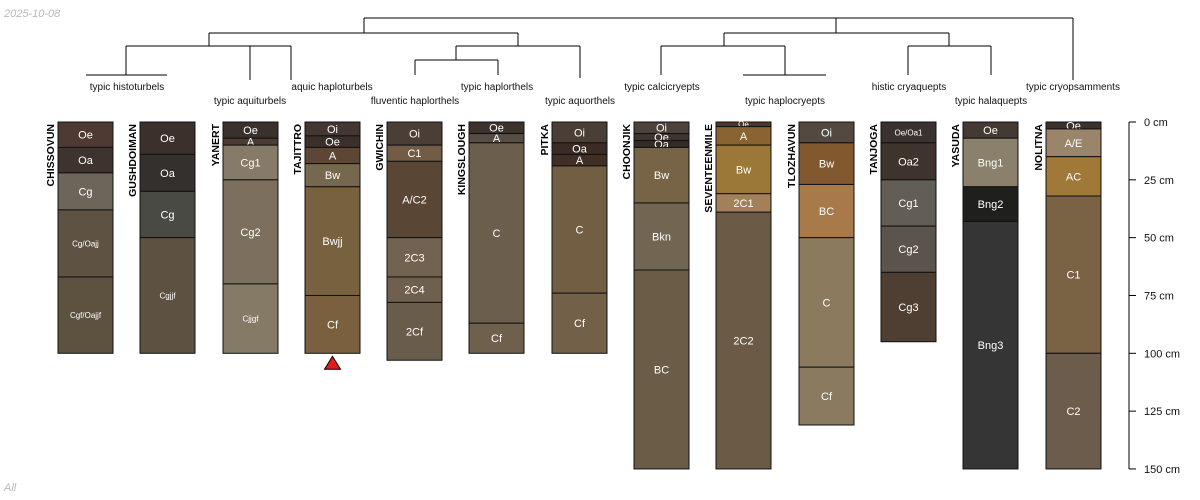 The height and width of the screenshot is (500, 1200). I want to click on horizon-label: Bng1, so click(991, 163).